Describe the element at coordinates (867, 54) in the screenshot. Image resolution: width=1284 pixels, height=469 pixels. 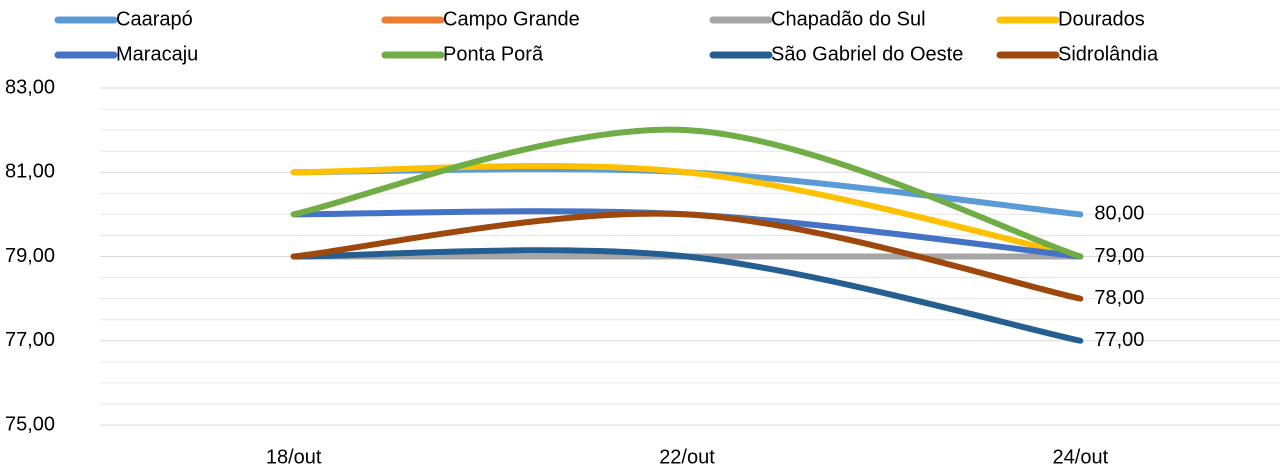
I see `legend-label: São Gabriel do Oeste` at that location.